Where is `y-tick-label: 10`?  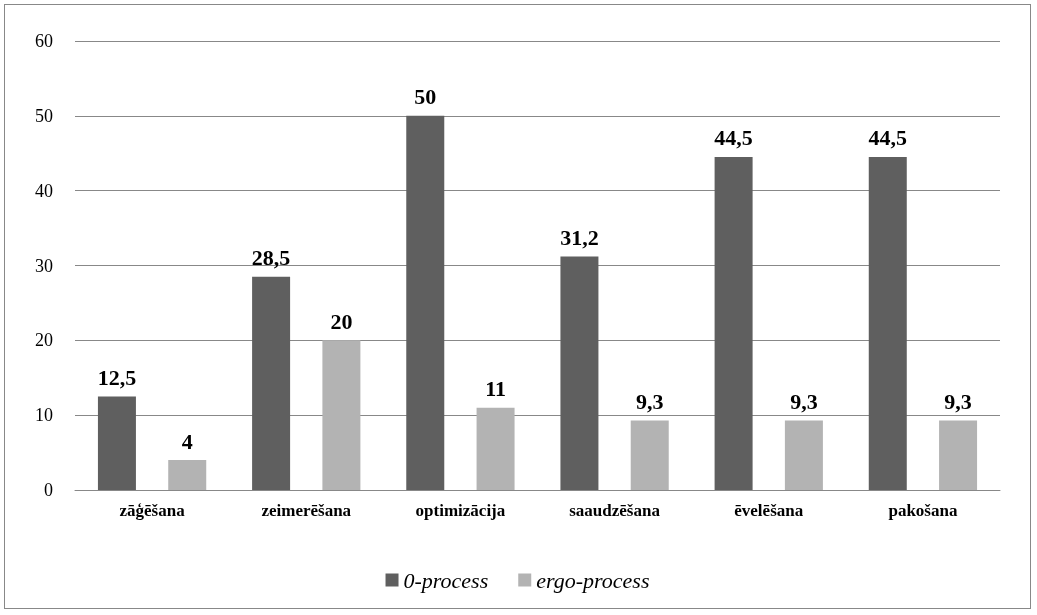 y-tick-label: 10 is located at coordinates (44, 415).